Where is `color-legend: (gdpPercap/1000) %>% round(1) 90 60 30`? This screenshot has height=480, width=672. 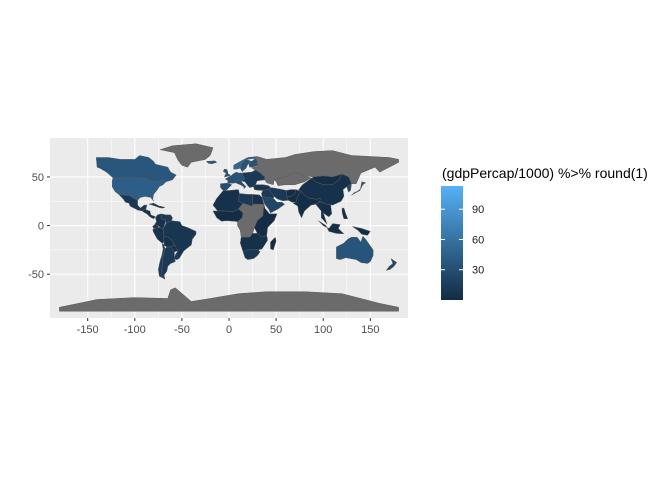 color-legend: (gdpPercap/1000) %>% round(1) 90 60 30 is located at coordinates (544, 232).